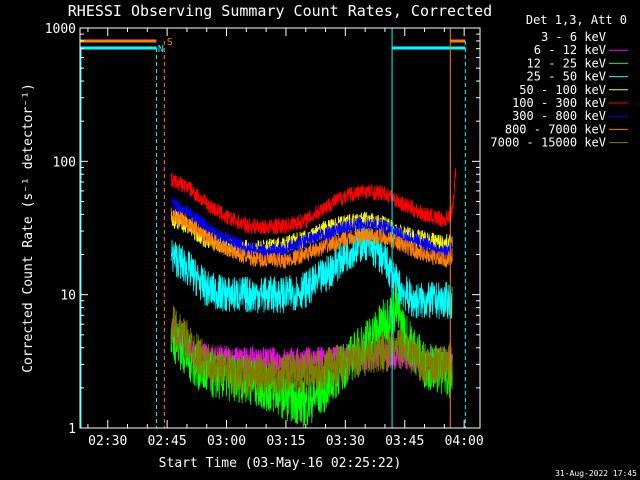 The image size is (640, 480). What do you see at coordinates (464, 441) in the screenshot?
I see `x-tick-label: 04:00` at bounding box center [464, 441].